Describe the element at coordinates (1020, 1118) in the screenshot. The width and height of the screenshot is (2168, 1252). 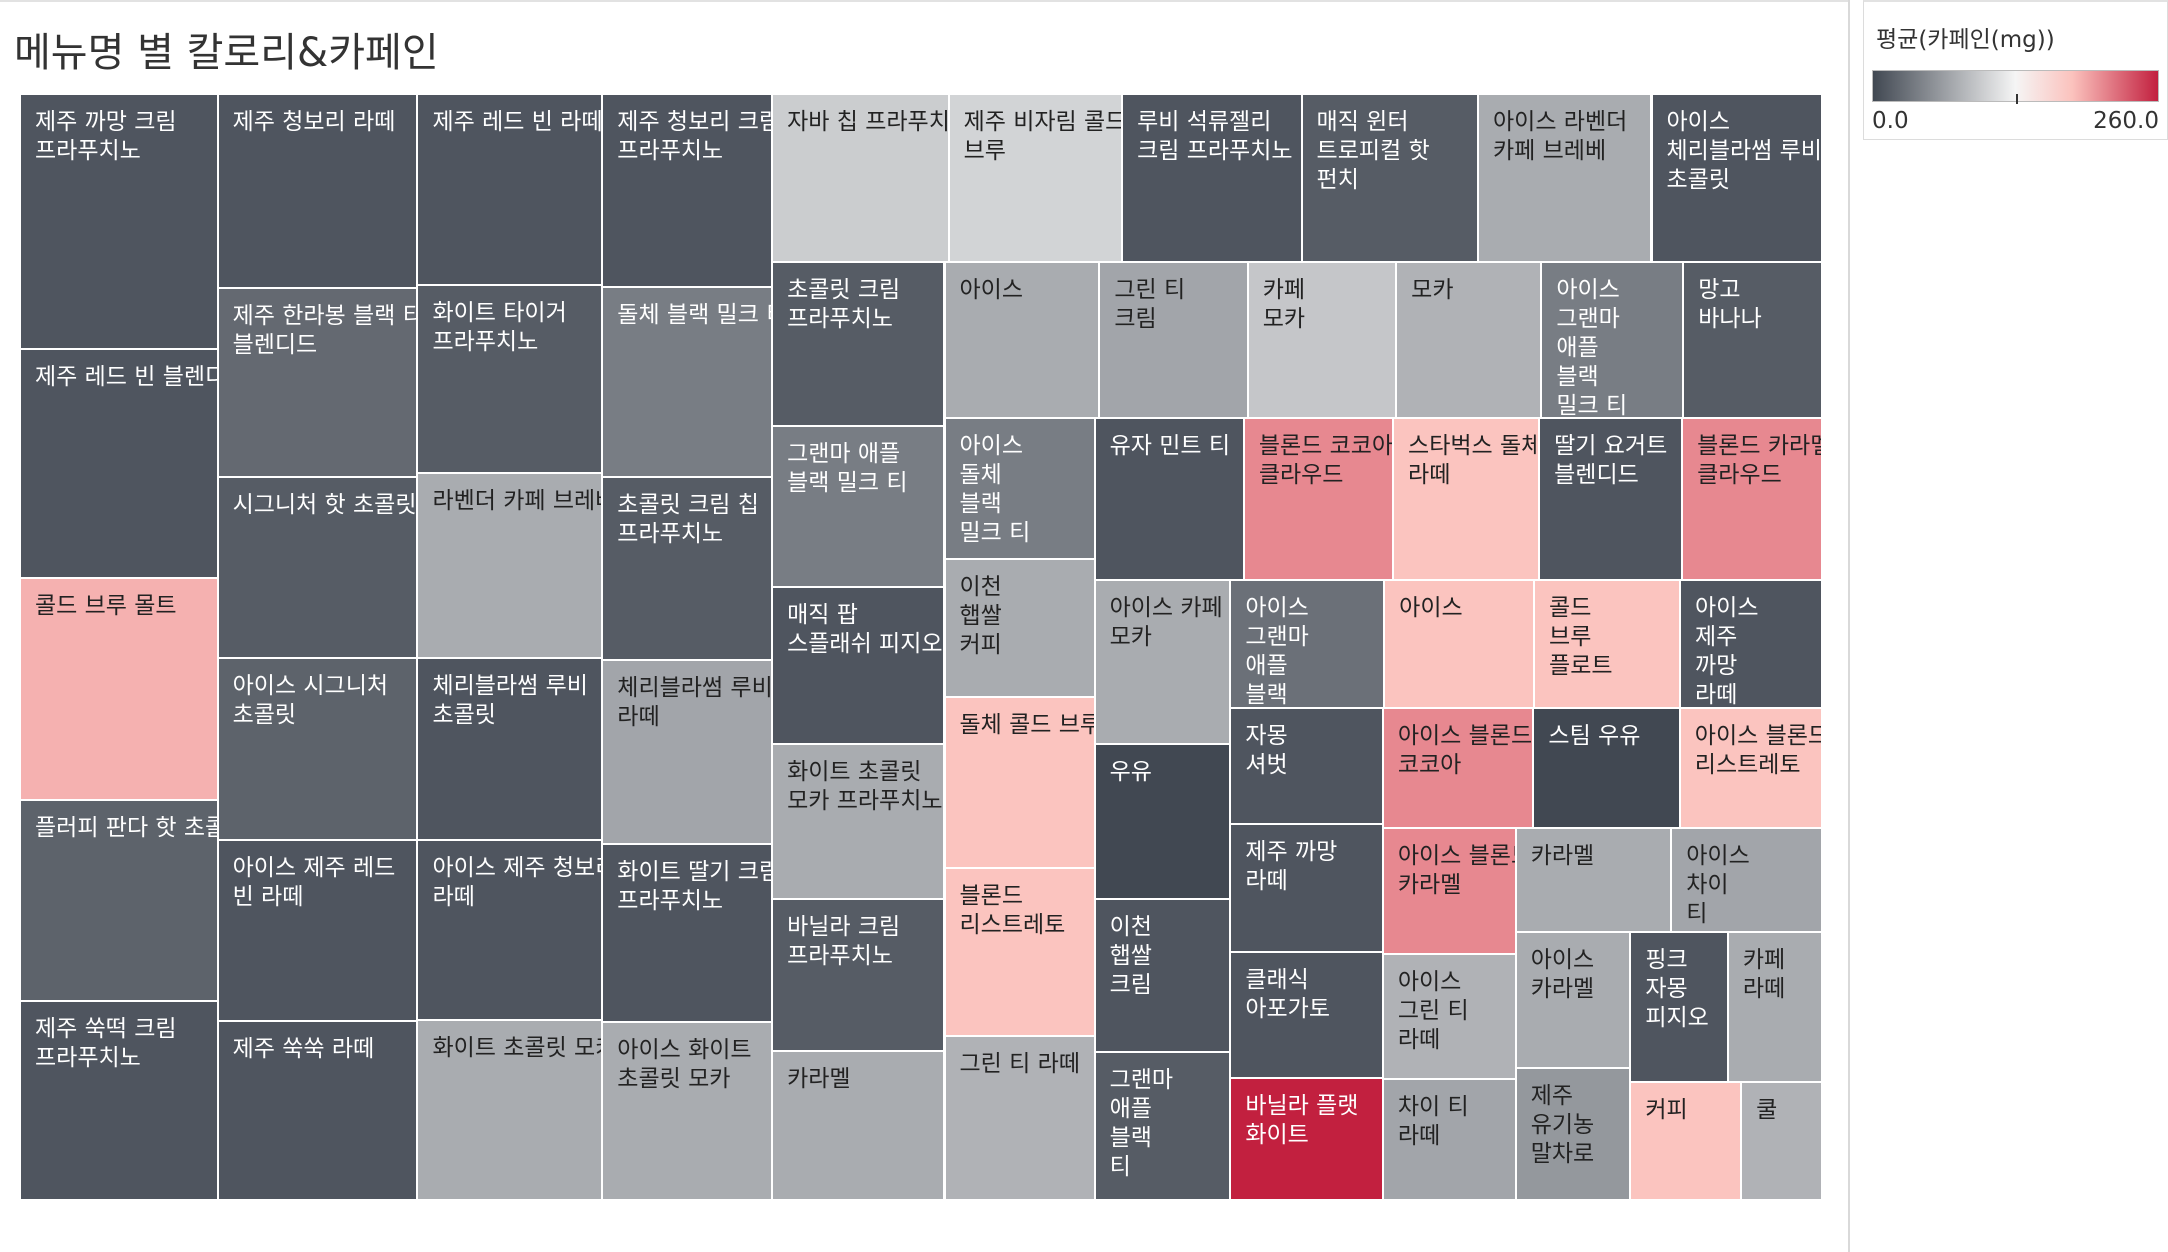
I see `treemap-cell: 그린 티 라떼` at that location.